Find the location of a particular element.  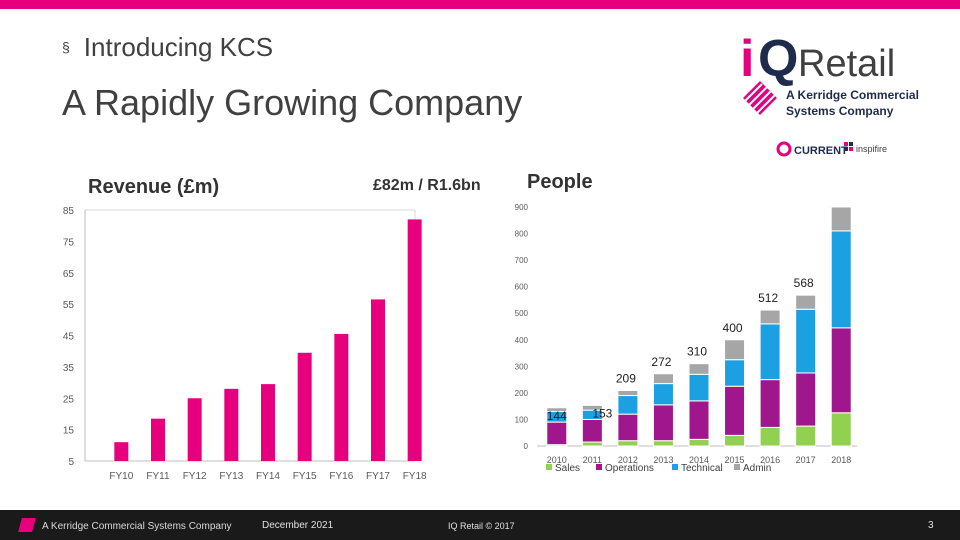

top-accent-bar is located at coordinates (480, 4).